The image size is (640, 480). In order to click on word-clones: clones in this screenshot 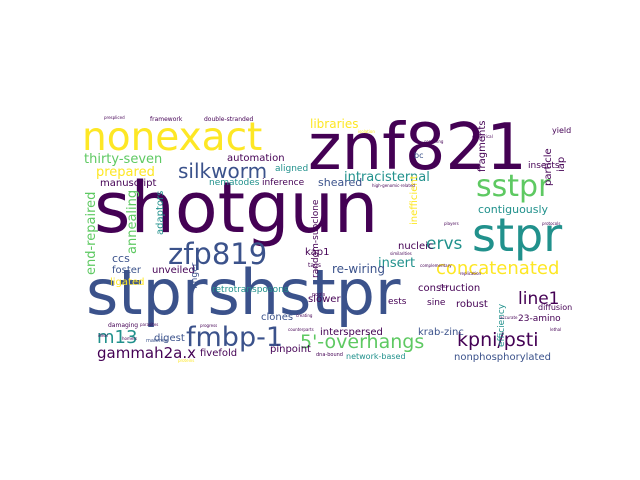, I will do `click(277, 317)`.